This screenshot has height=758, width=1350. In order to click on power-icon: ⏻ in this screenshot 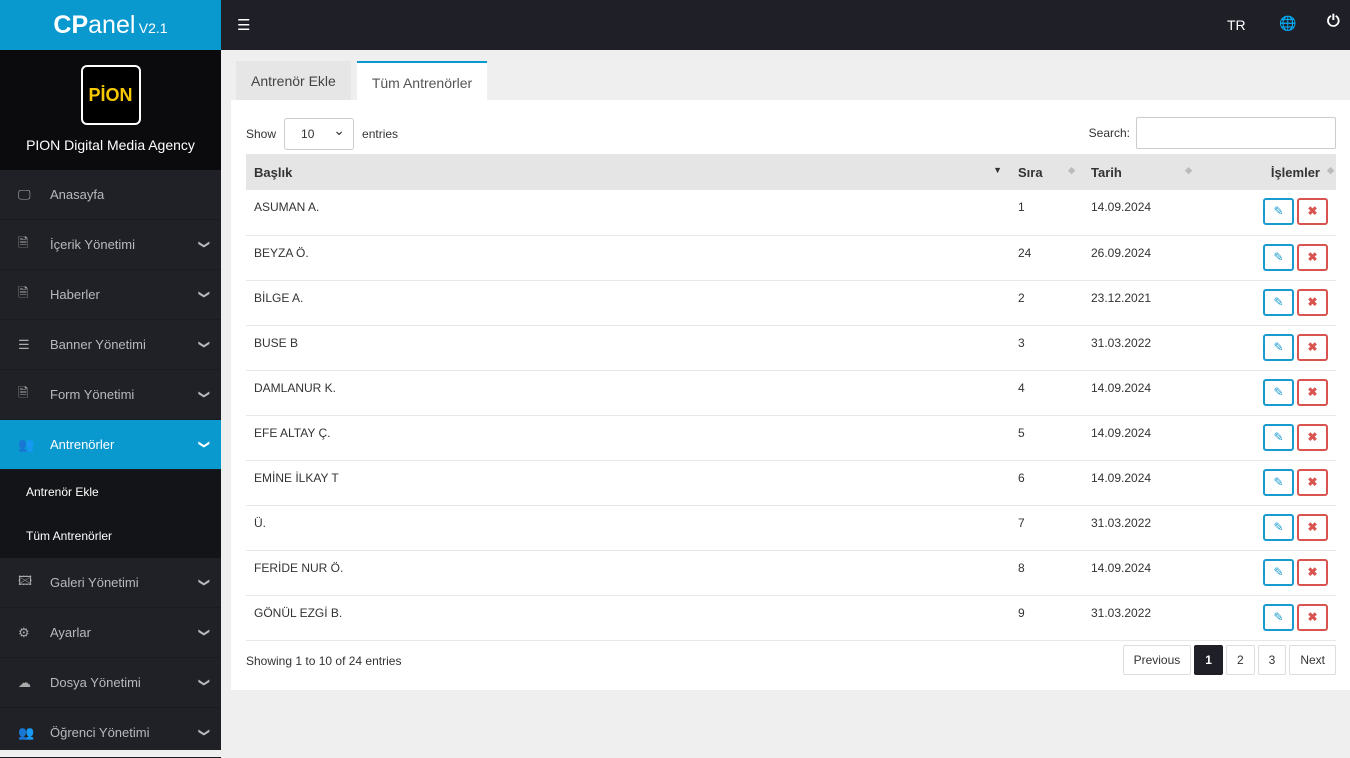, I will do `click(1333, 21)`.